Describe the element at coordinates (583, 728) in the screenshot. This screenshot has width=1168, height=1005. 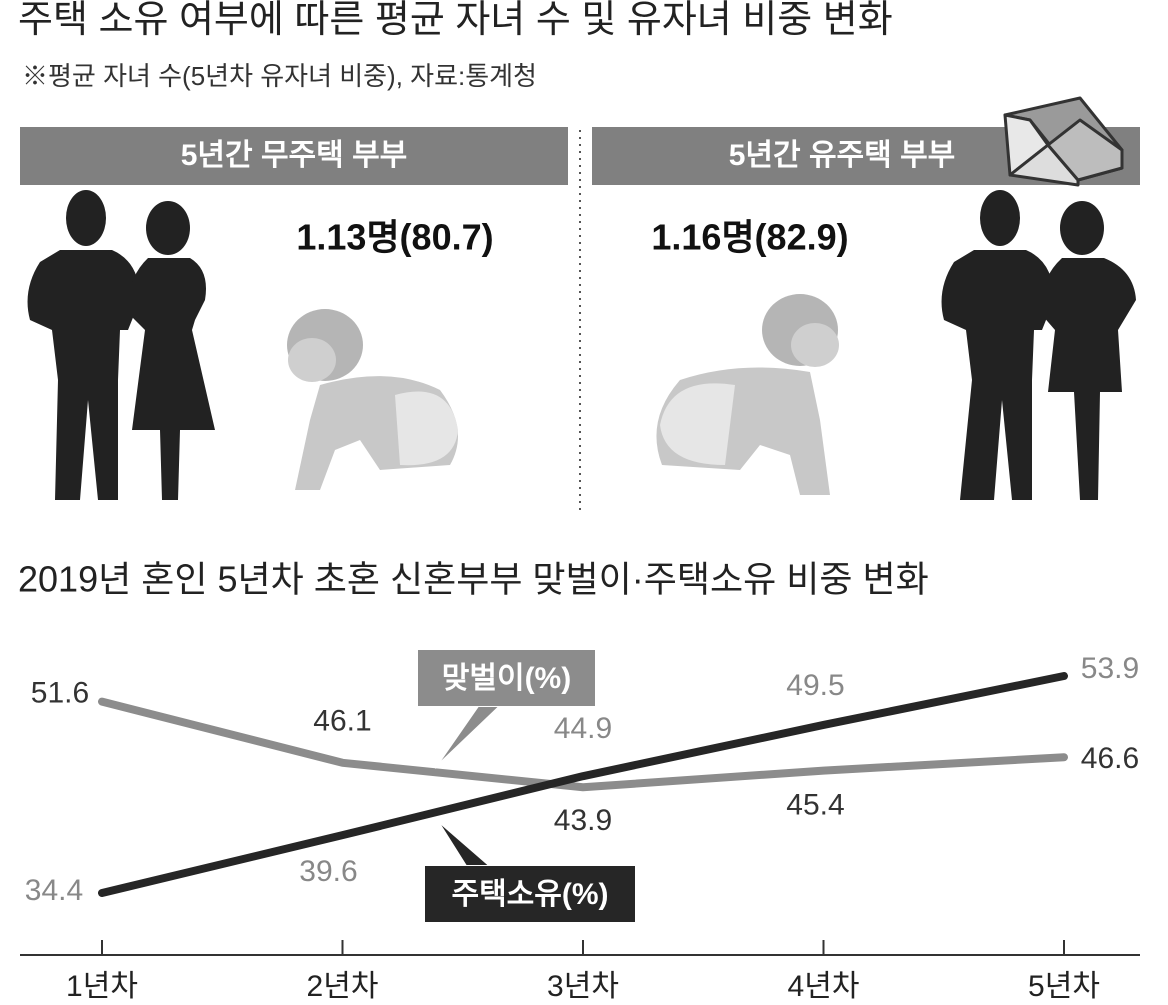
I see `value-label: 44.9` at that location.